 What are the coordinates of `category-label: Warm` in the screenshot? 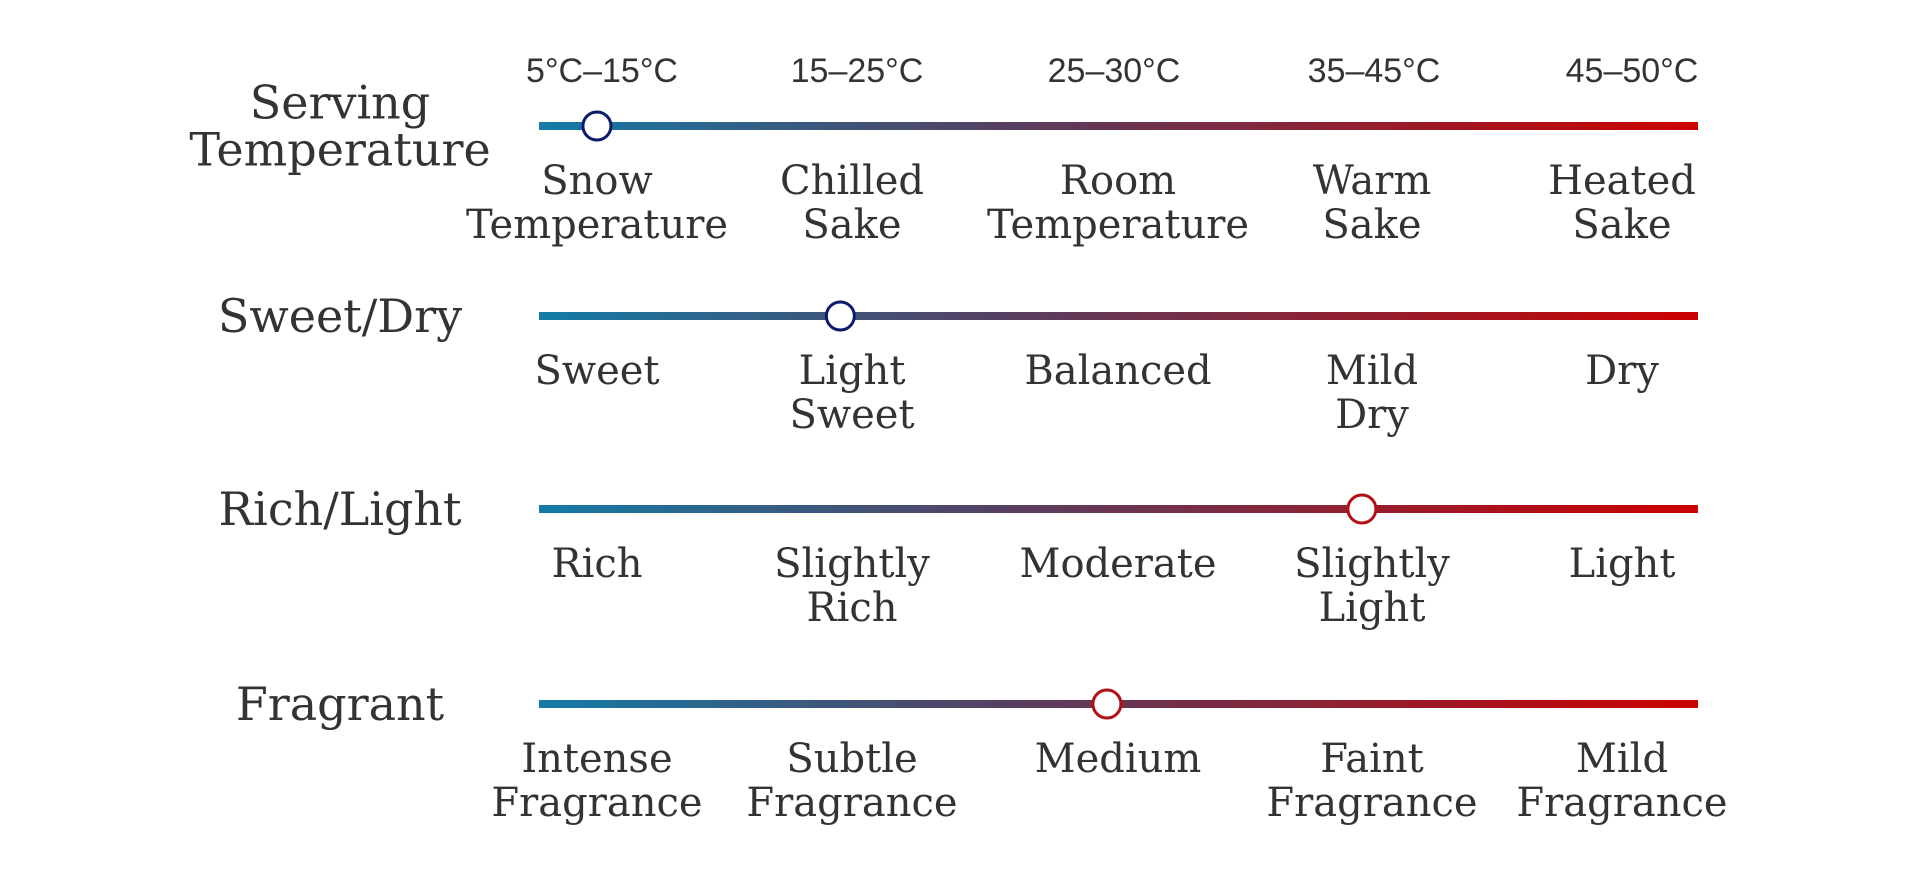 It's located at (1372, 181).